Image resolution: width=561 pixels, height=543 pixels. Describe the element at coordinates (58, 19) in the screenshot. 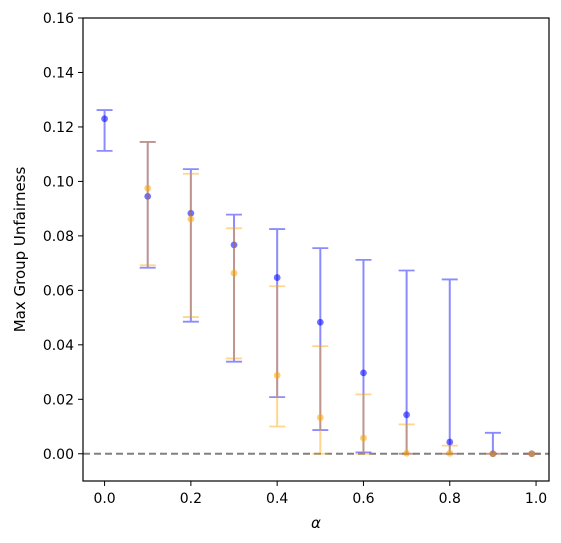

I see `y-tick-label: 0.16` at that location.